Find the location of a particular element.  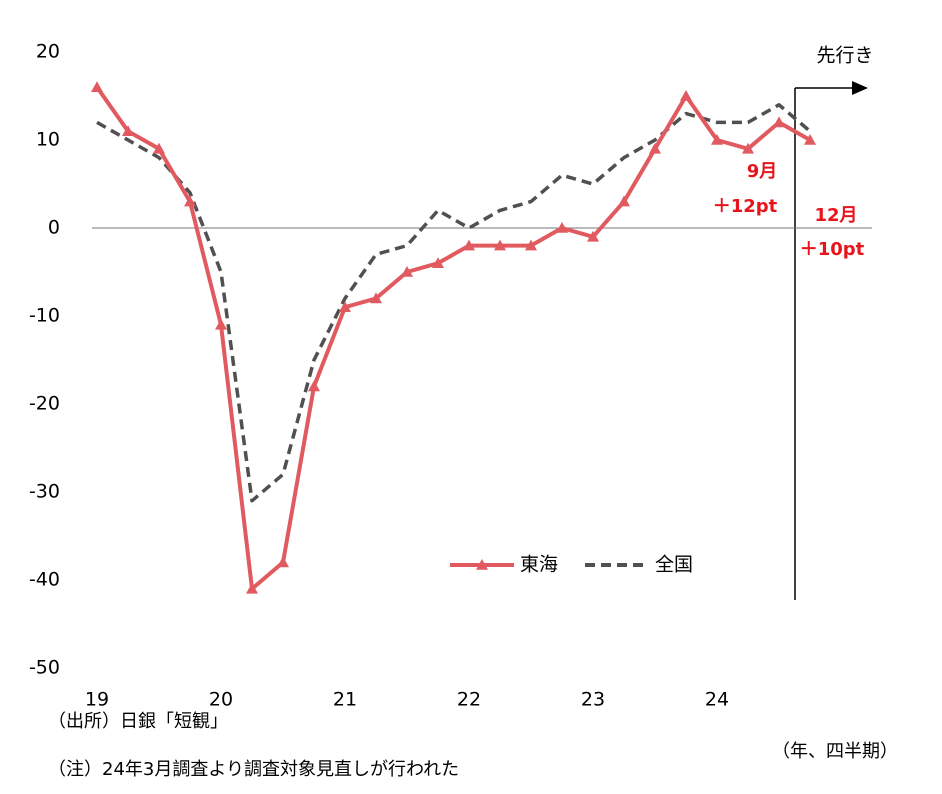

y-tick-label: -50 is located at coordinates (44, 668).